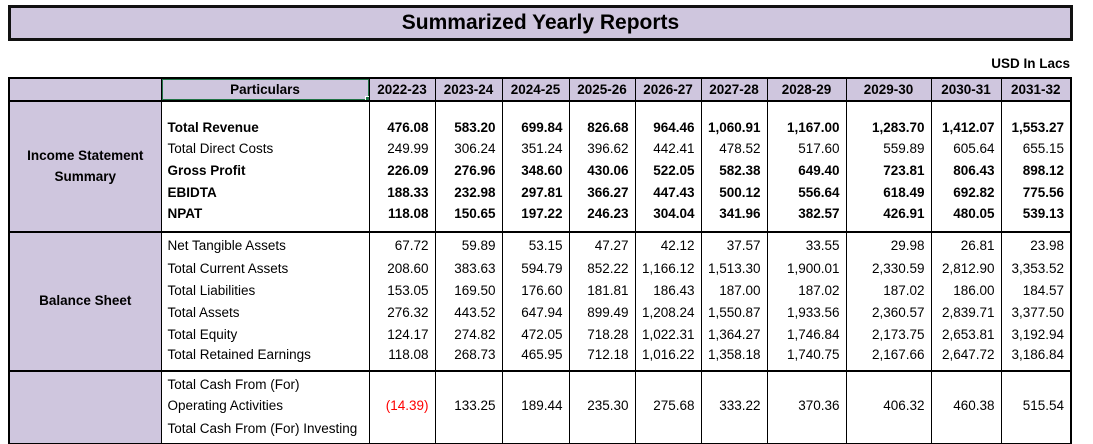 Image resolution: width=1093 pixels, height=444 pixels. Describe the element at coordinates (1036, 118) in the screenshot. I see `data-cell: 1,553.27` at that location.